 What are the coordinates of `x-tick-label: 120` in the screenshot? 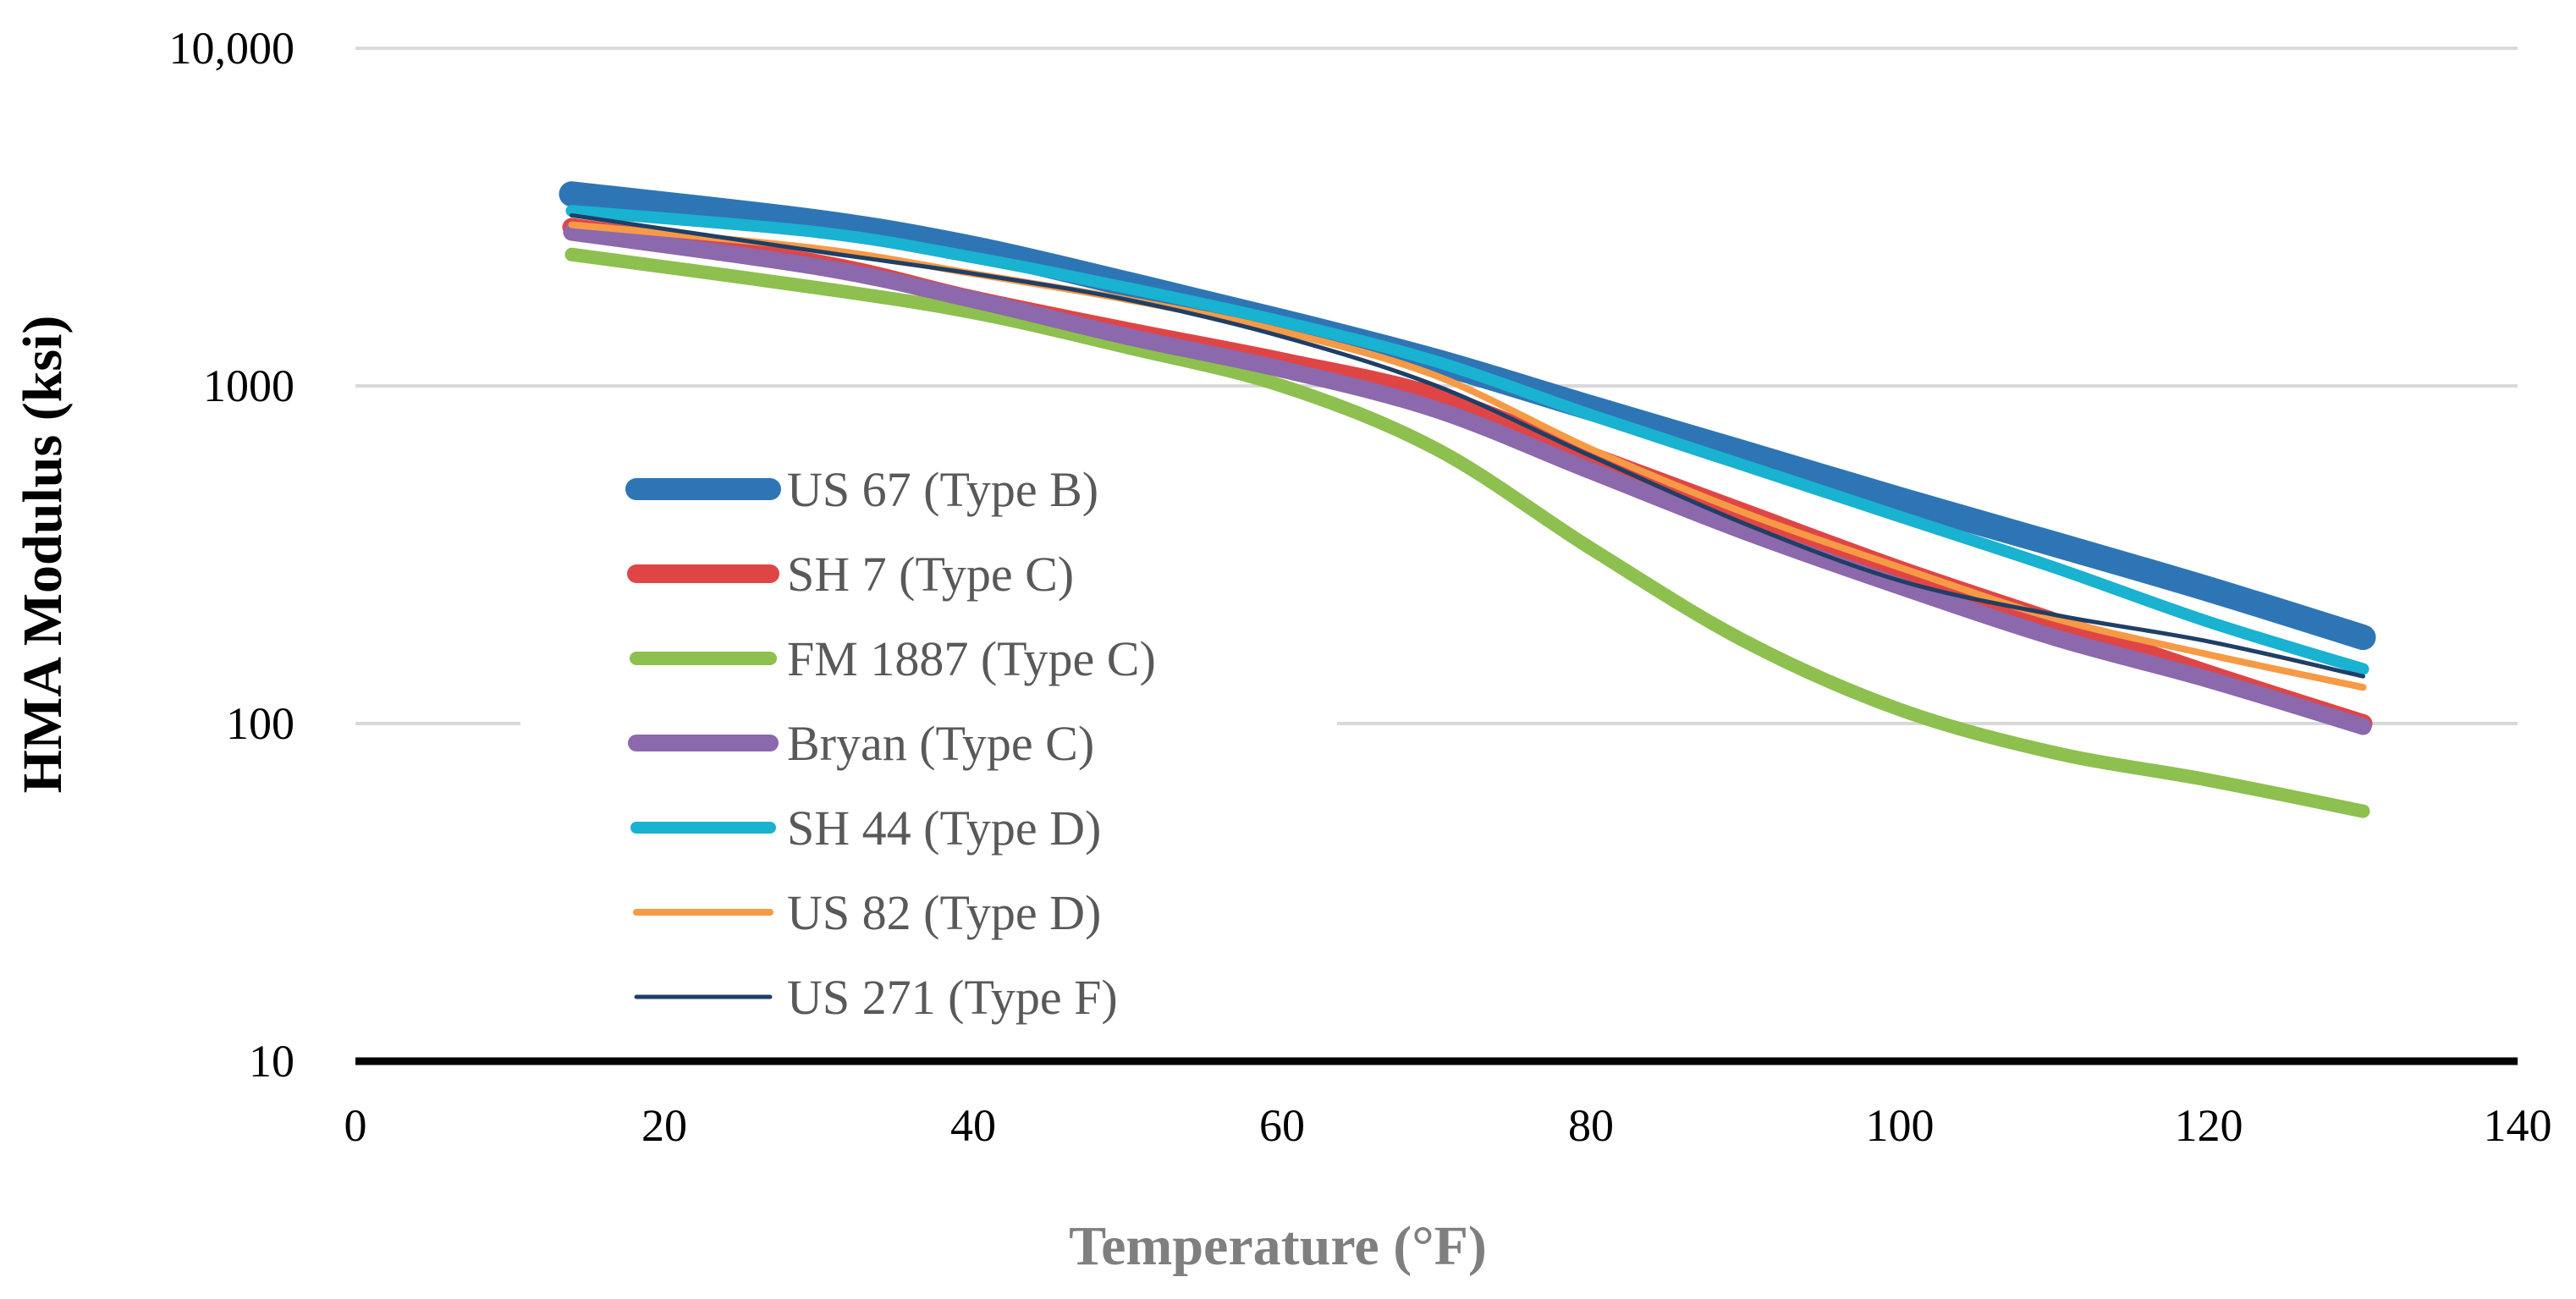 It's located at (2209, 1125).